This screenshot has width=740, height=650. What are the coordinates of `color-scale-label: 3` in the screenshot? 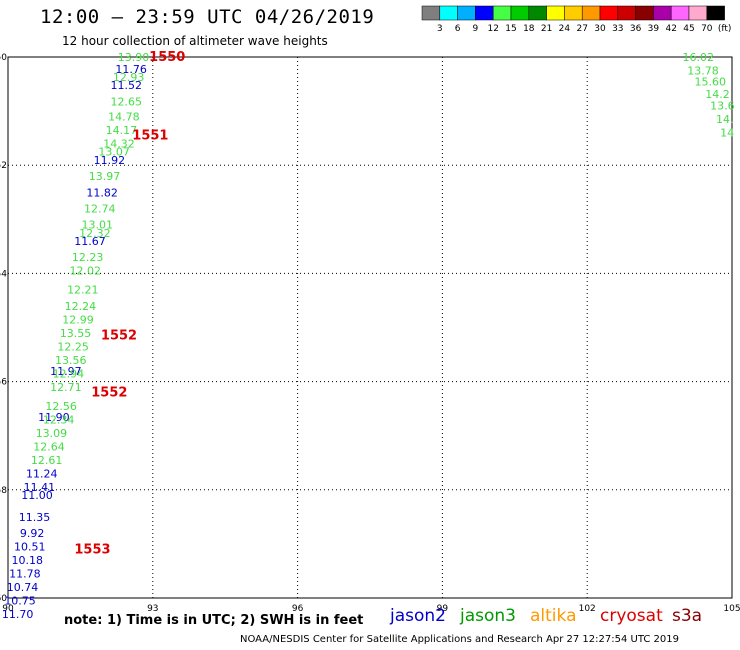 It's located at (440, 29).